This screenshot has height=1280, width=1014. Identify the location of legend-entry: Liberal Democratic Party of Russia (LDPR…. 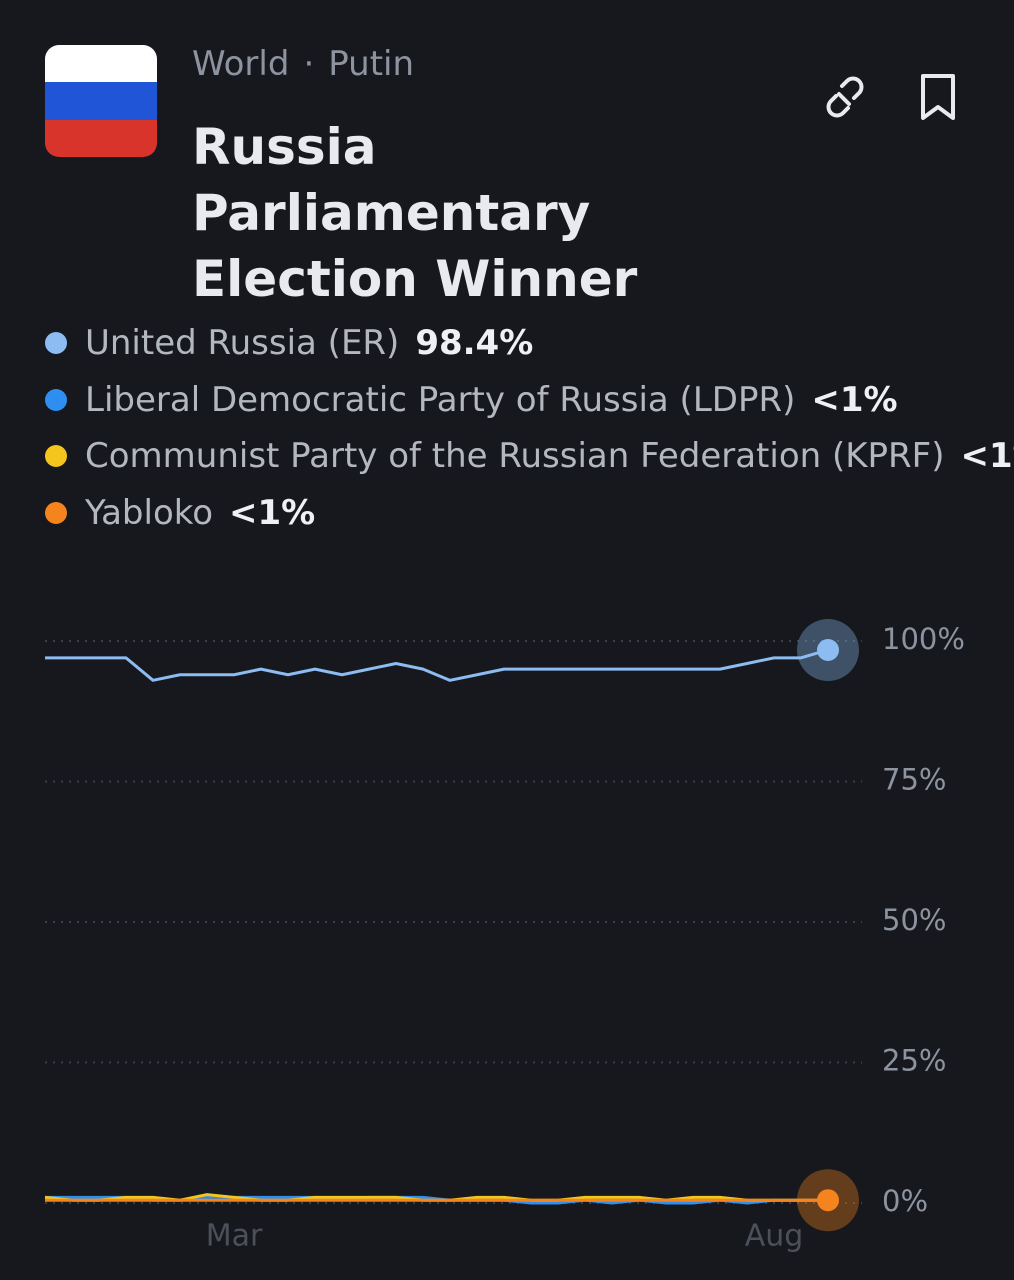
(471, 400).